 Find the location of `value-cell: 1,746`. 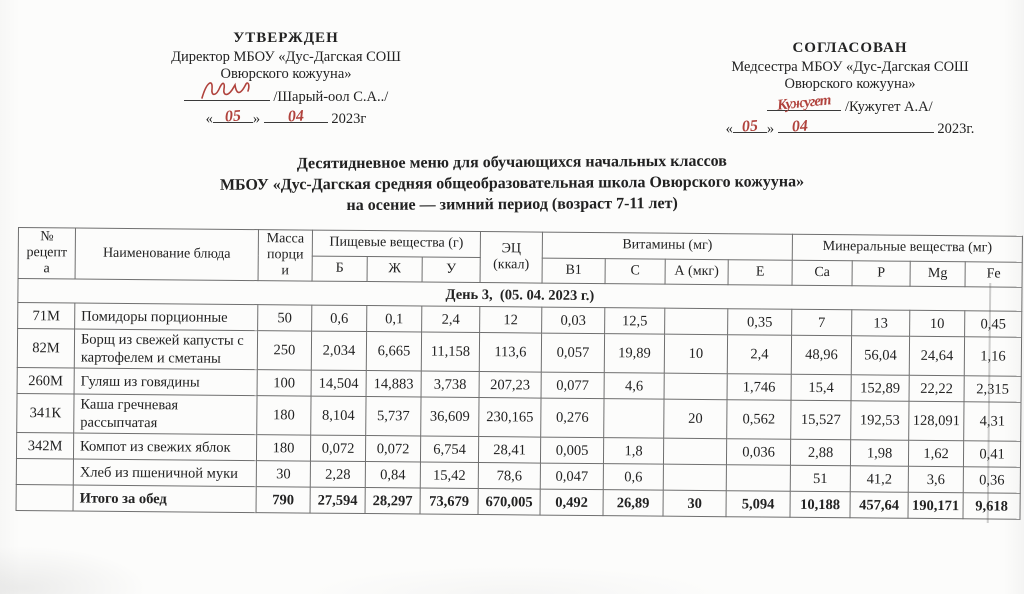

value-cell: 1,746 is located at coordinates (759, 387).